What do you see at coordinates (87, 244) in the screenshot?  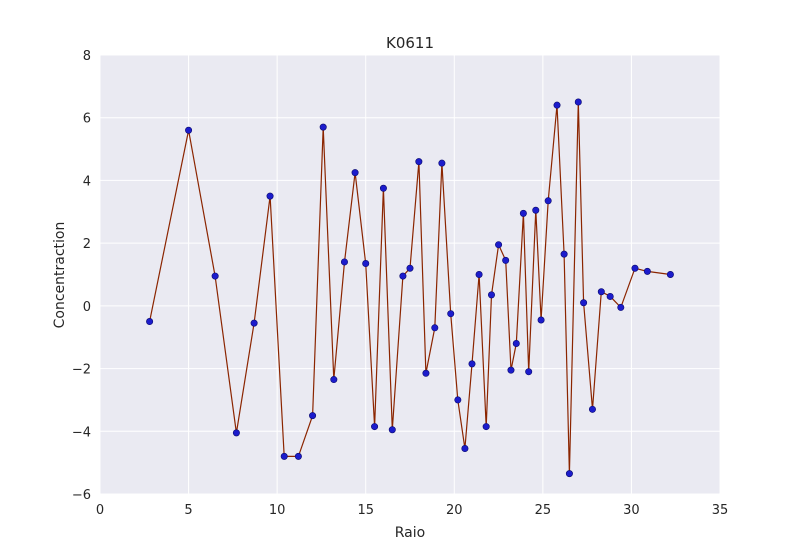 I see `y-tick-label: 2` at bounding box center [87, 244].